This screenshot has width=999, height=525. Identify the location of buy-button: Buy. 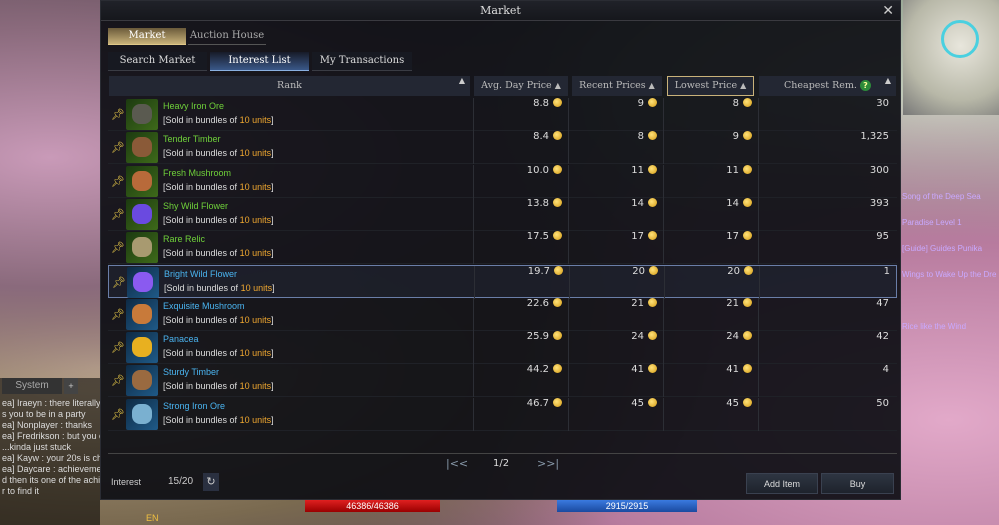
(857, 483).